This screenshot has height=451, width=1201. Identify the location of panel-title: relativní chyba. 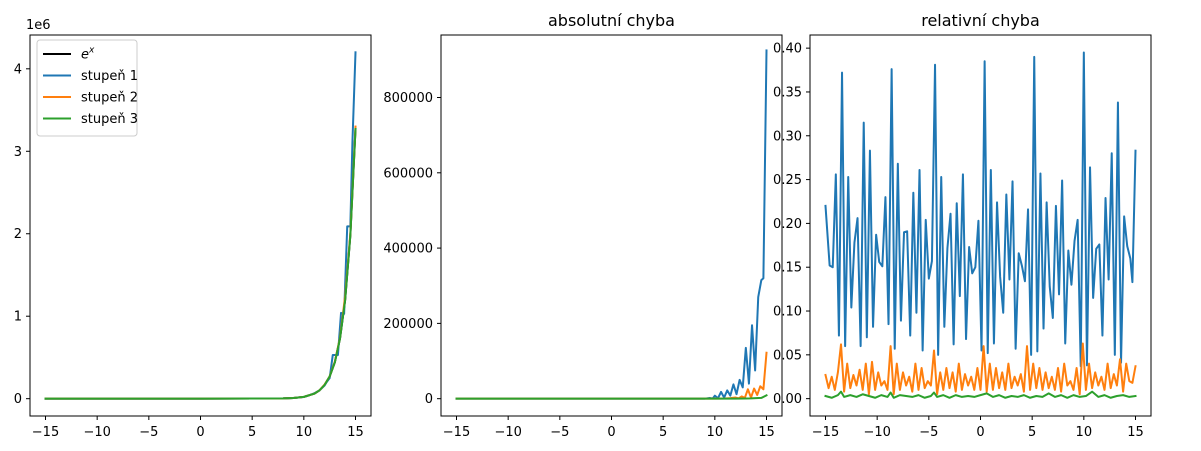
(980, 20).